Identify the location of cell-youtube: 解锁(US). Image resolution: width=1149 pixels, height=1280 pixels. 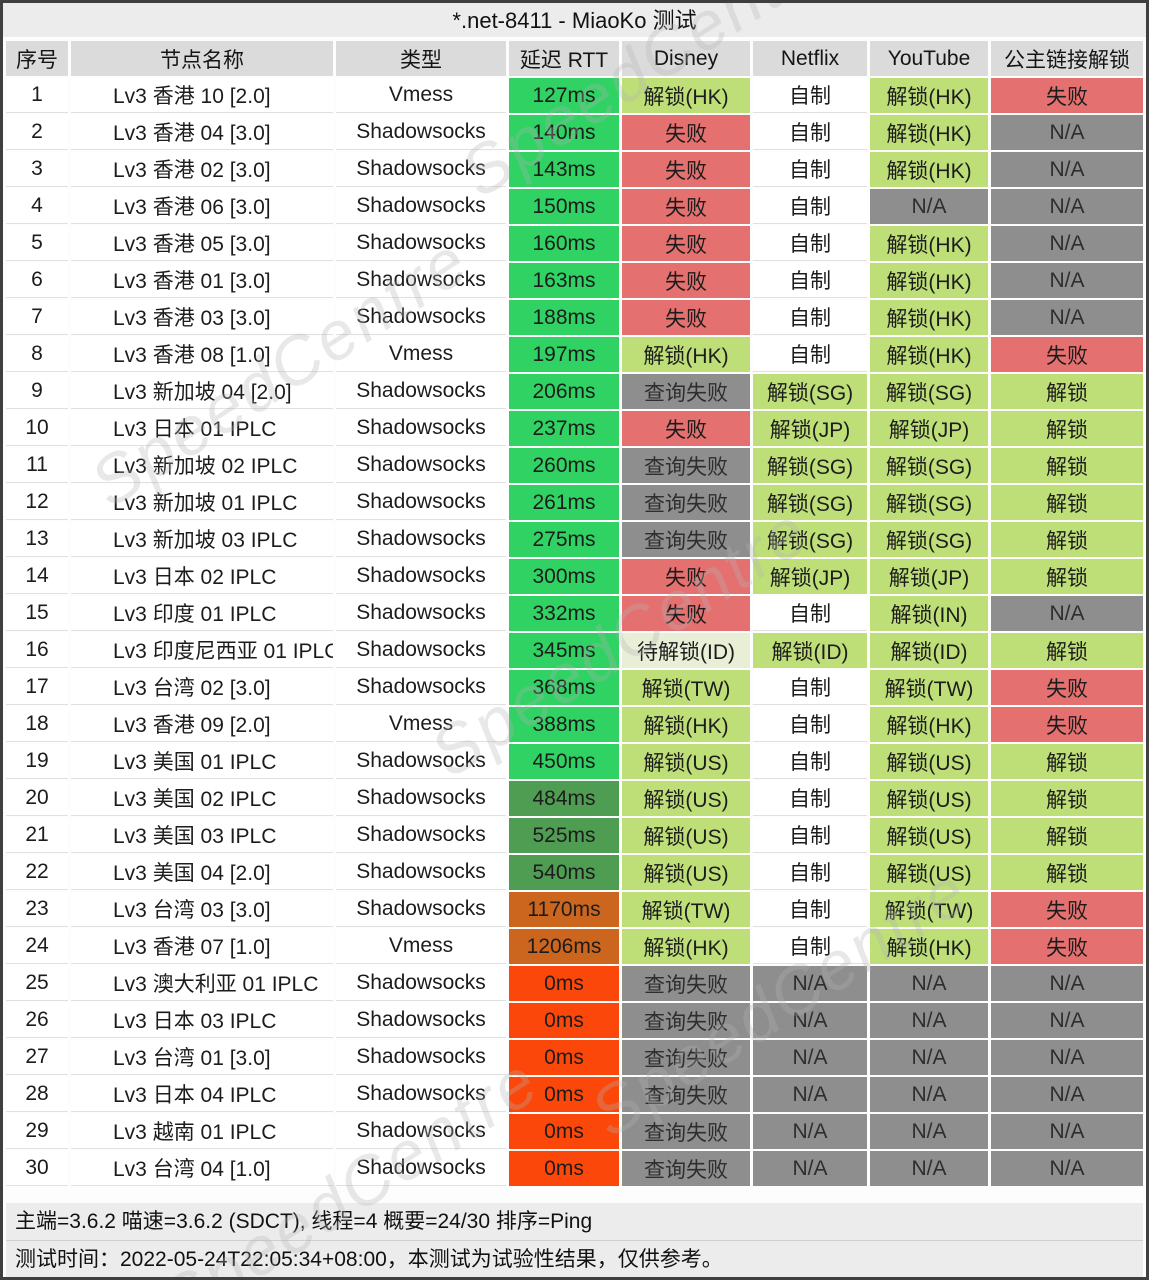
(929, 835).